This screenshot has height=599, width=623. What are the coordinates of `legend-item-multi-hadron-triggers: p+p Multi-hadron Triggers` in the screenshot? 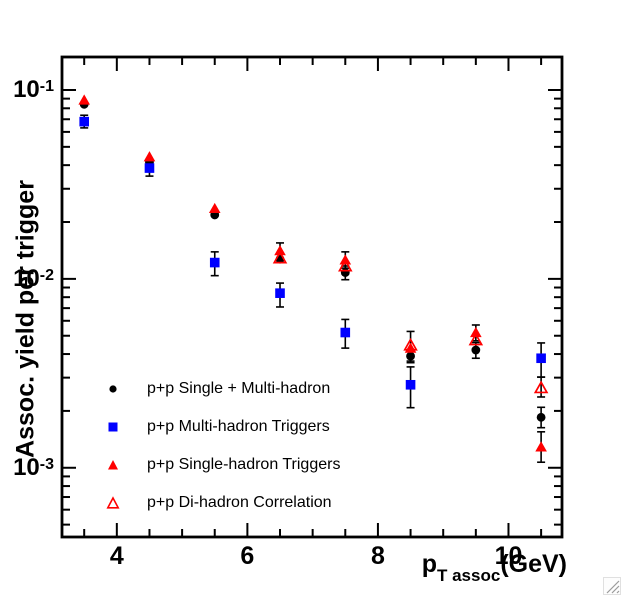 It's located at (219, 427).